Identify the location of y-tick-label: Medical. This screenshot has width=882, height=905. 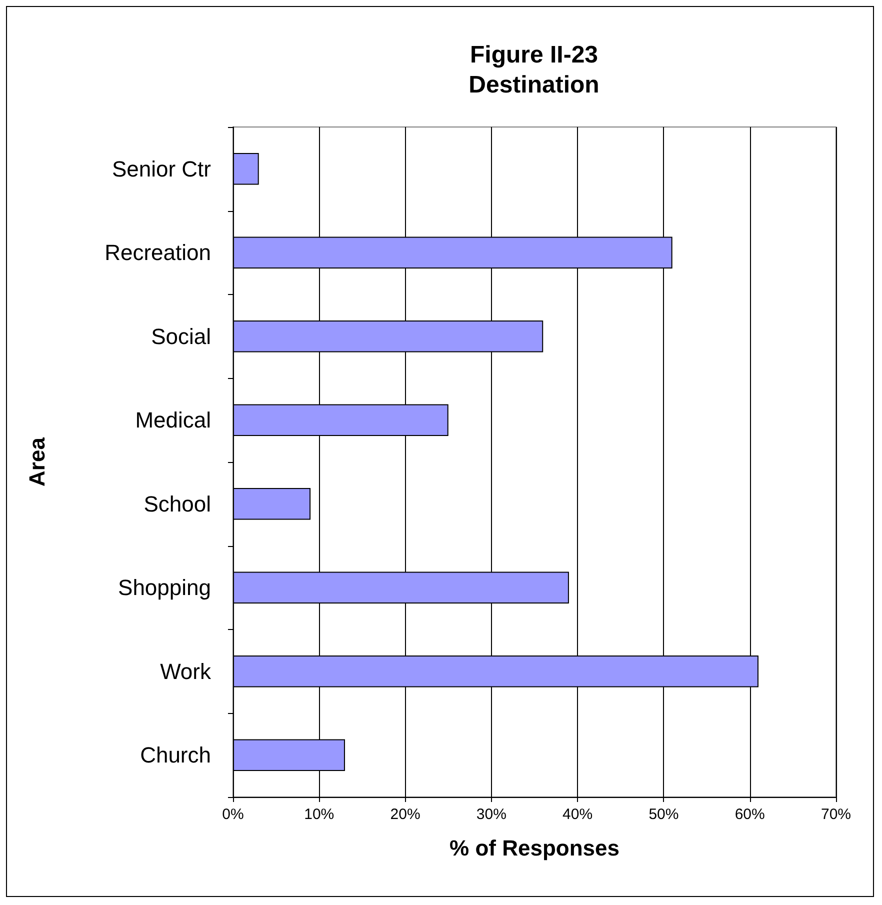
(173, 420).